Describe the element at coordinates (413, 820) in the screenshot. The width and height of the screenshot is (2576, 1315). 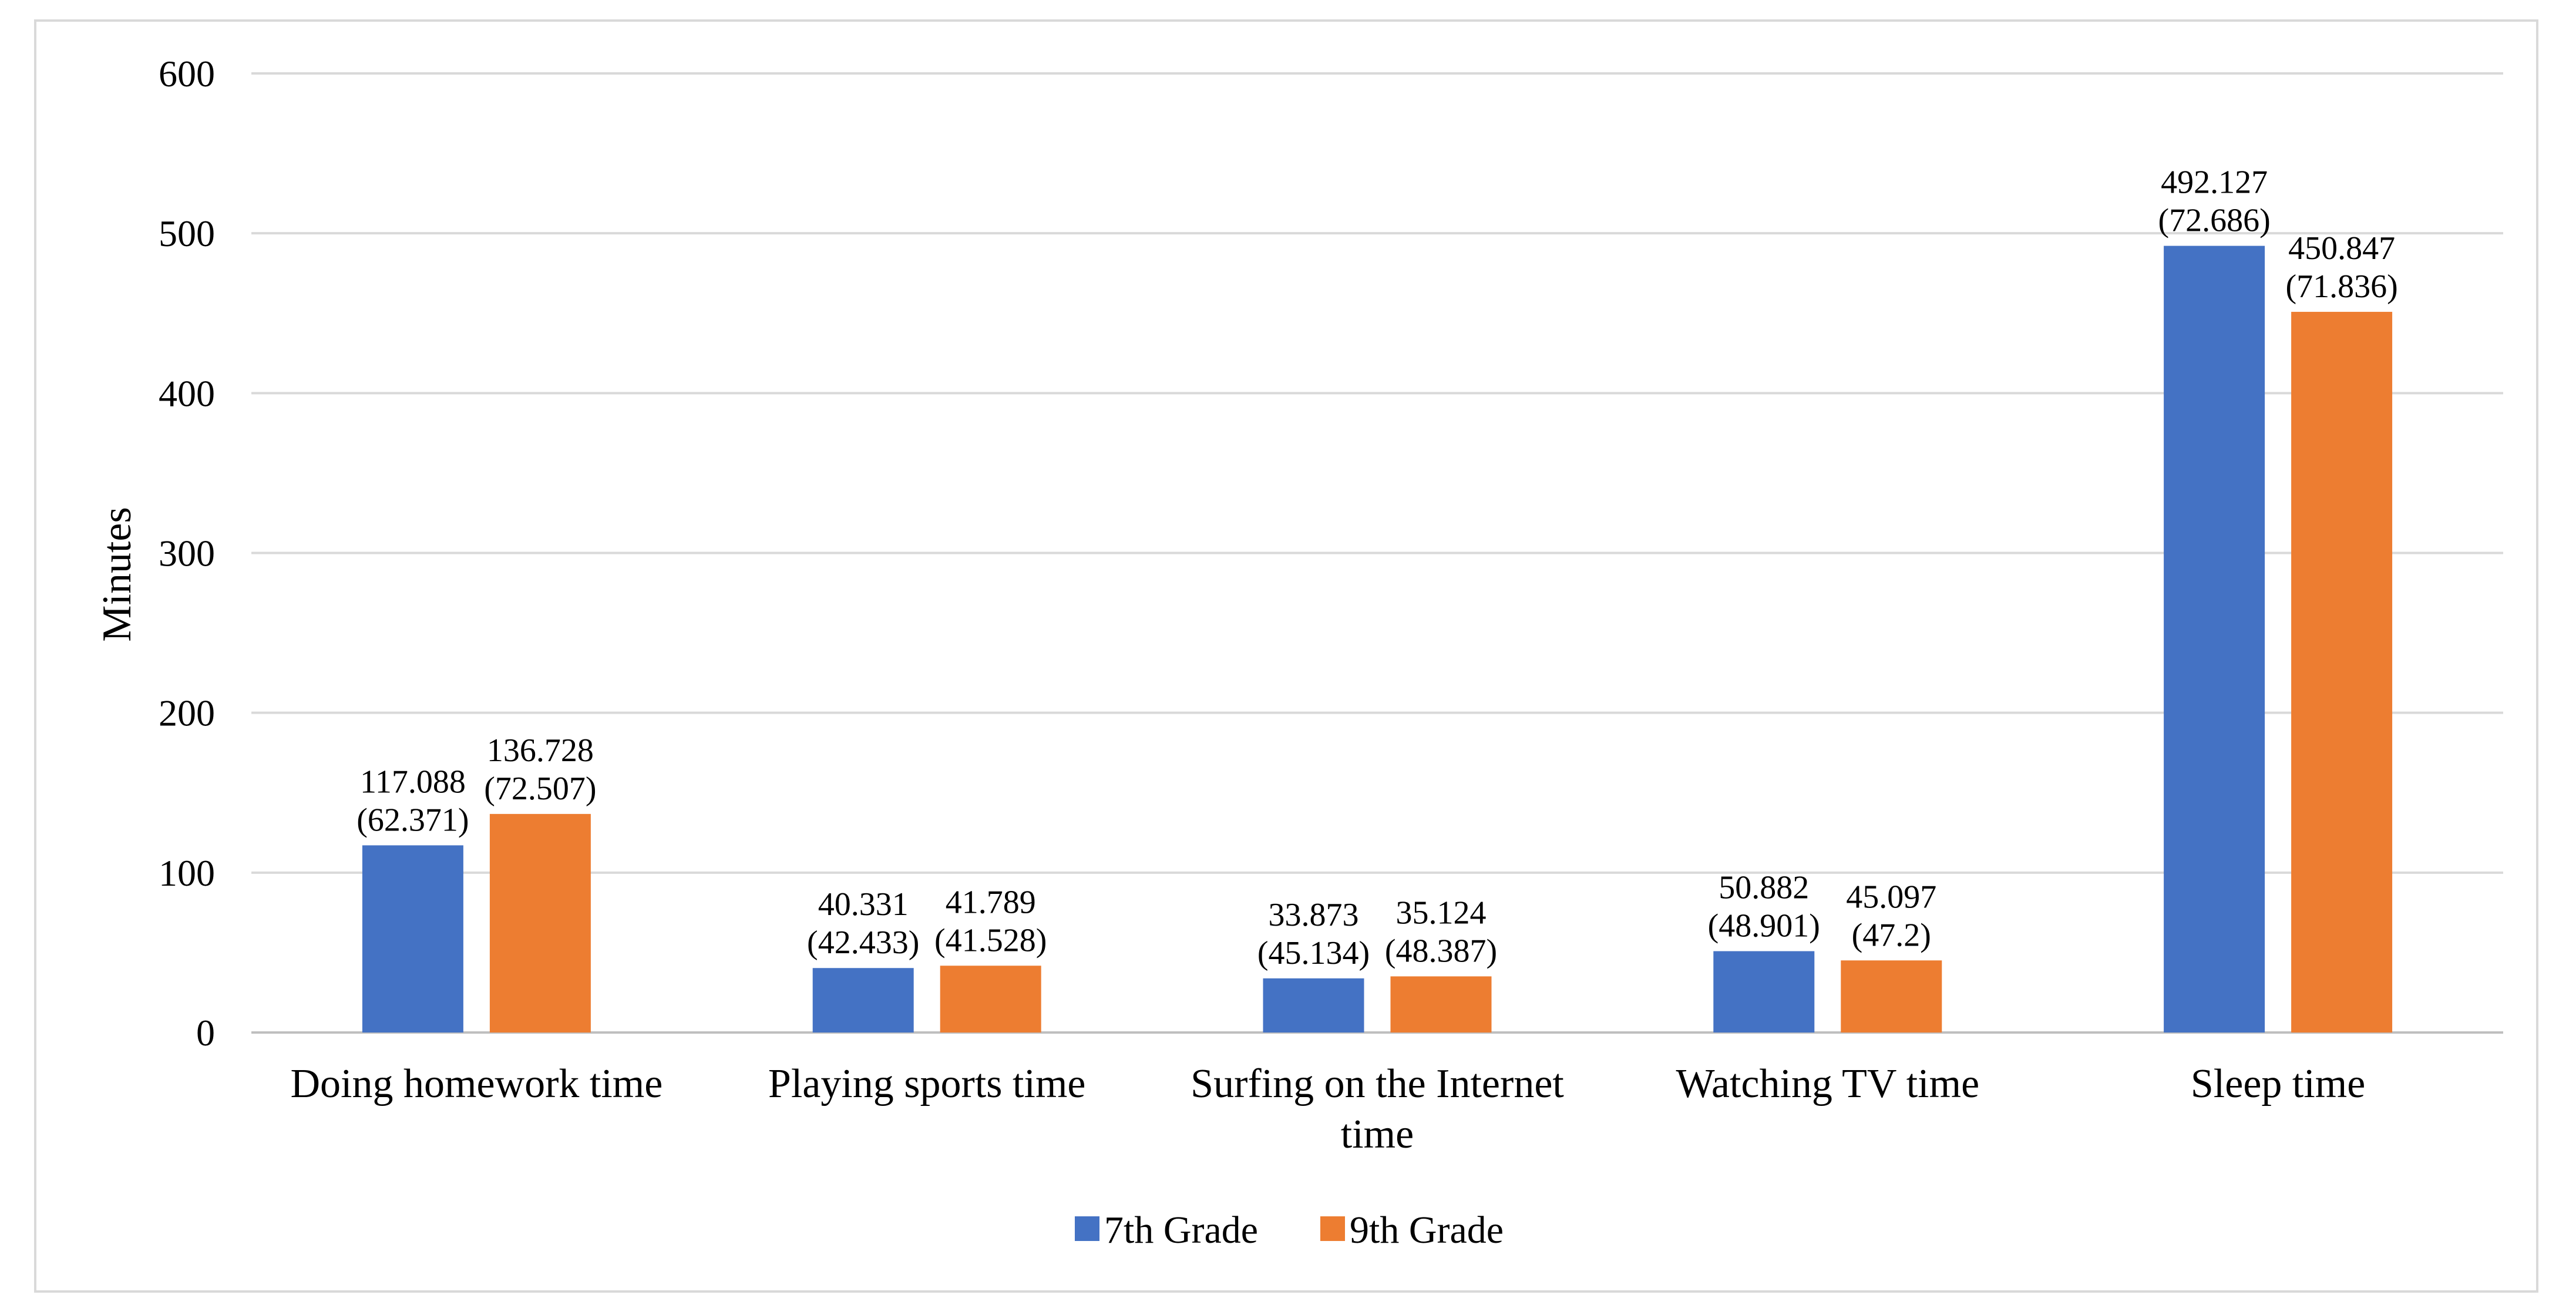
I see `data-label-sd: (62.371)` at that location.